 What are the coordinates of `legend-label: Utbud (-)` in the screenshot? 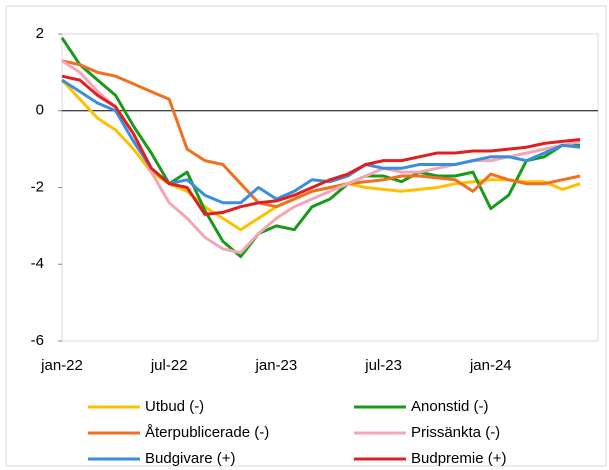 It's located at (174, 406).